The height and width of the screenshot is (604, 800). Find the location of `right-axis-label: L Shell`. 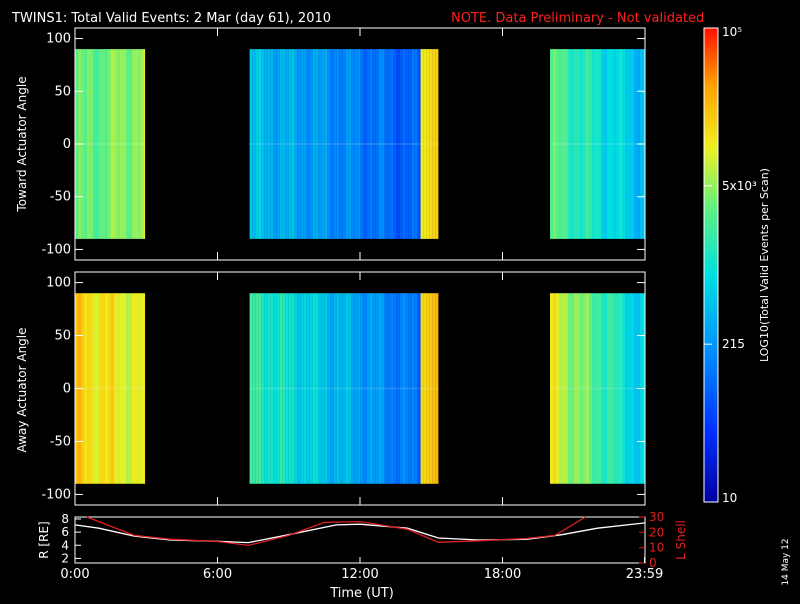

right-axis-label: L Shell is located at coordinates (681, 540).